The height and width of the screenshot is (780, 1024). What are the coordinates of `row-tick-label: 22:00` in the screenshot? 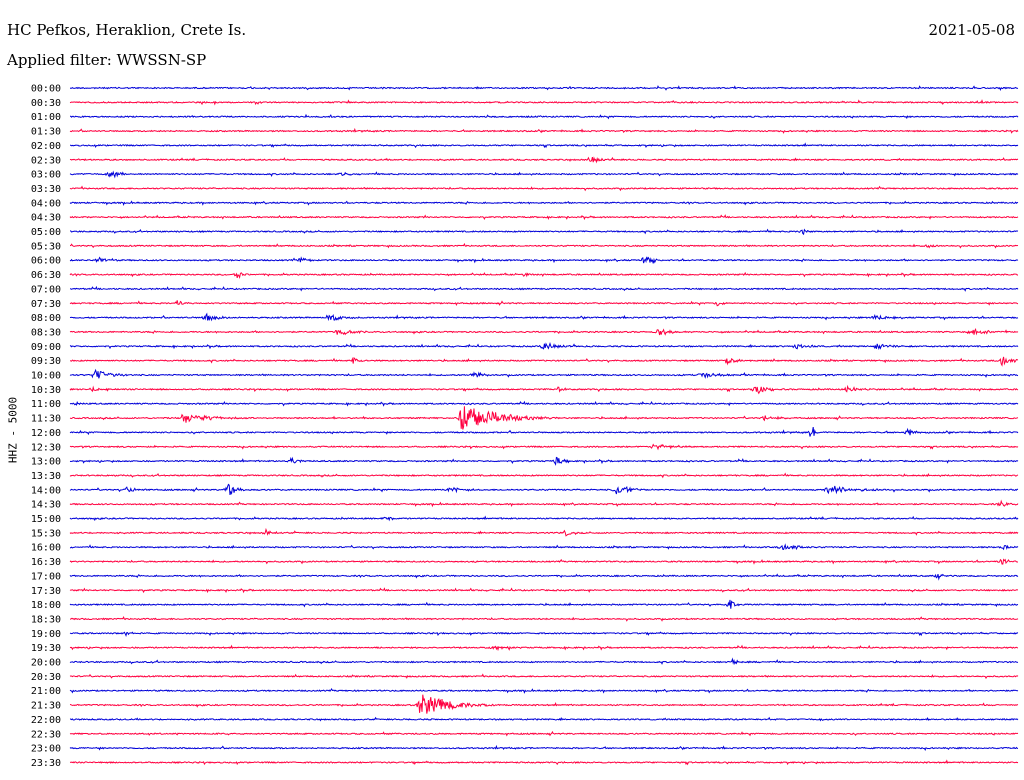 It's located at (46, 720).